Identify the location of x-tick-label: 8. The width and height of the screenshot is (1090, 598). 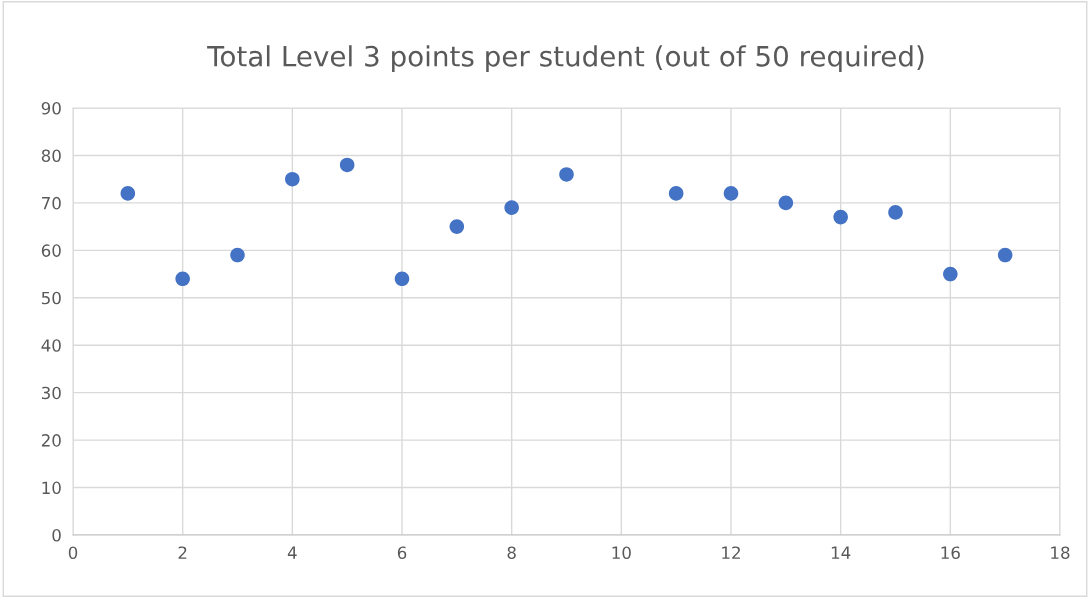
(511, 553).